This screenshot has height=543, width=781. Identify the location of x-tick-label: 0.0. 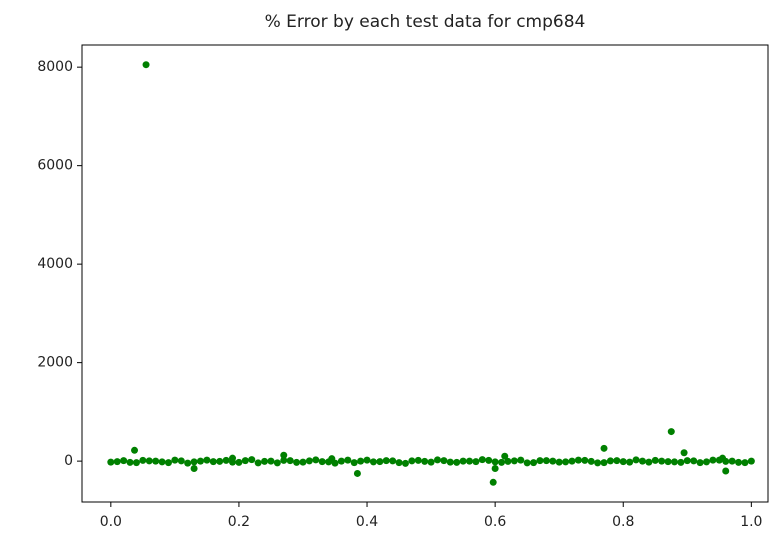
(111, 522).